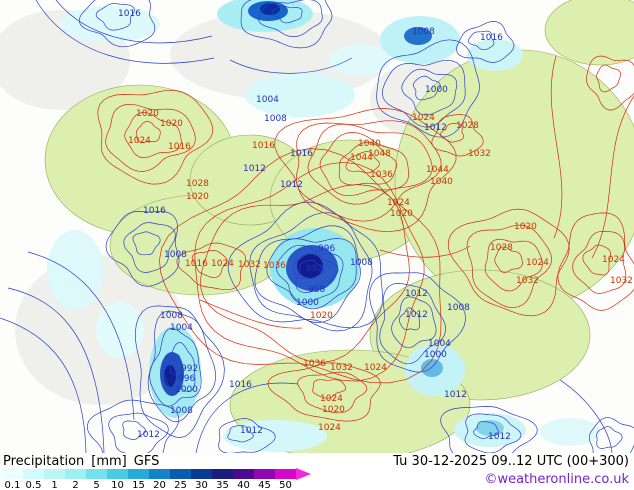 Image resolution: width=634 pixels, height=490 pixels. Describe the element at coordinates (109, 461) in the screenshot. I see `parameter-unit: [mm]` at that location.